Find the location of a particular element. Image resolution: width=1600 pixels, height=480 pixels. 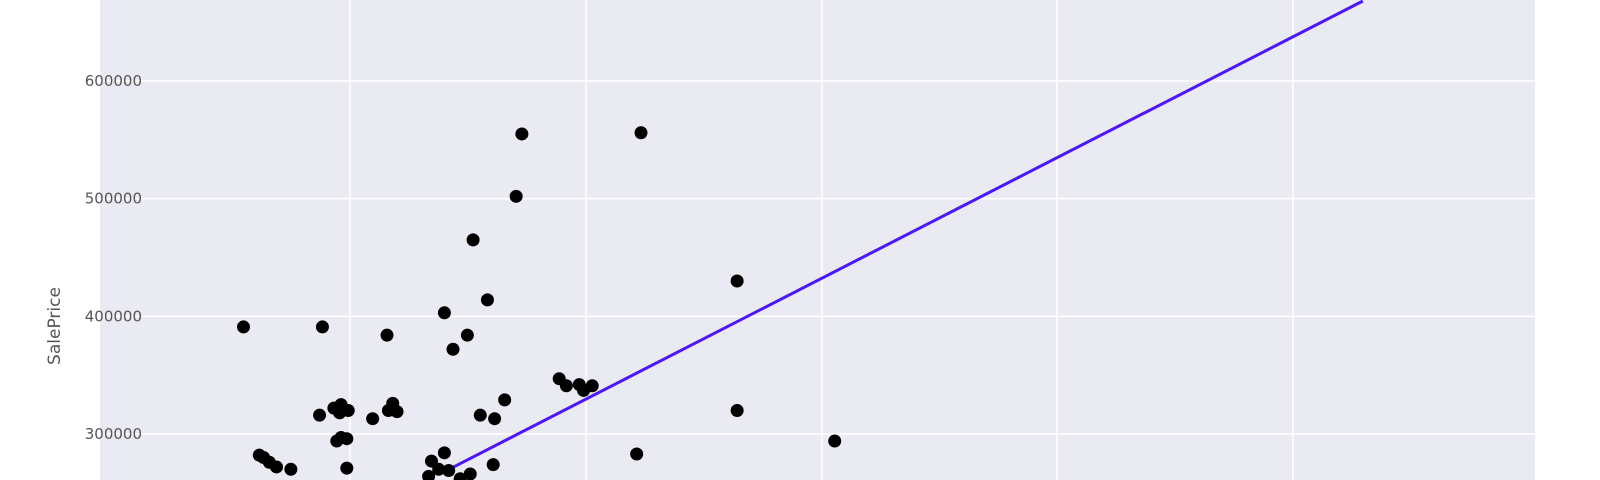

y-tick-label: 400000 is located at coordinates (113, 316).